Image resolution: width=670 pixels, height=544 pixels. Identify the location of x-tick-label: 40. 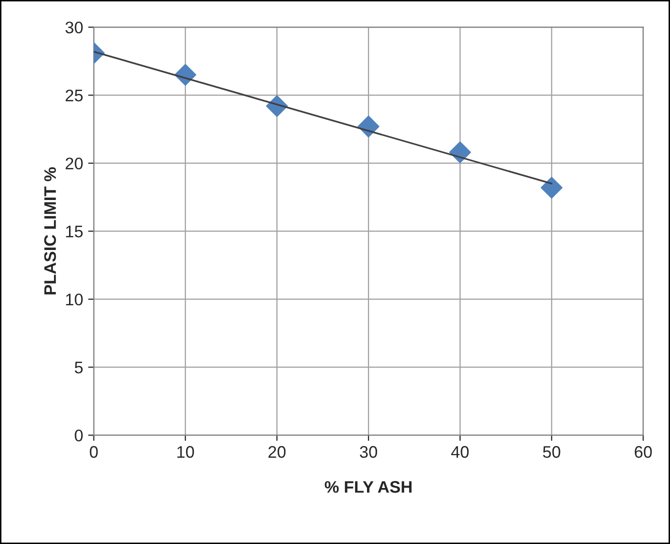
(460, 452).